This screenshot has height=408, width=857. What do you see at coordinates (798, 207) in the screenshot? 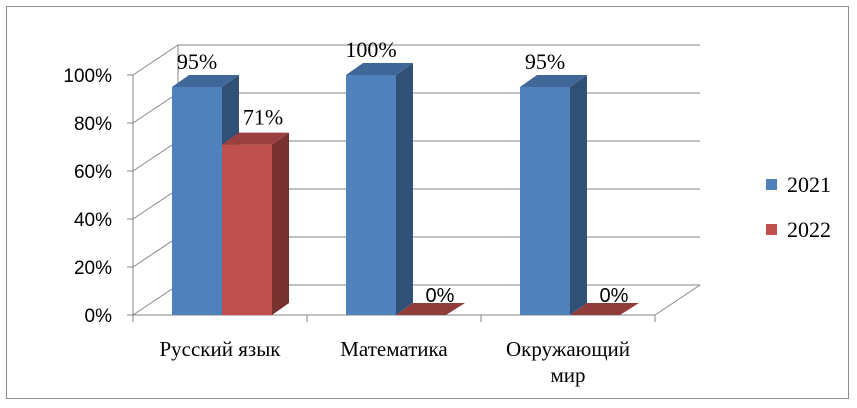
I see `legend: 2021 2022` at bounding box center [798, 207].